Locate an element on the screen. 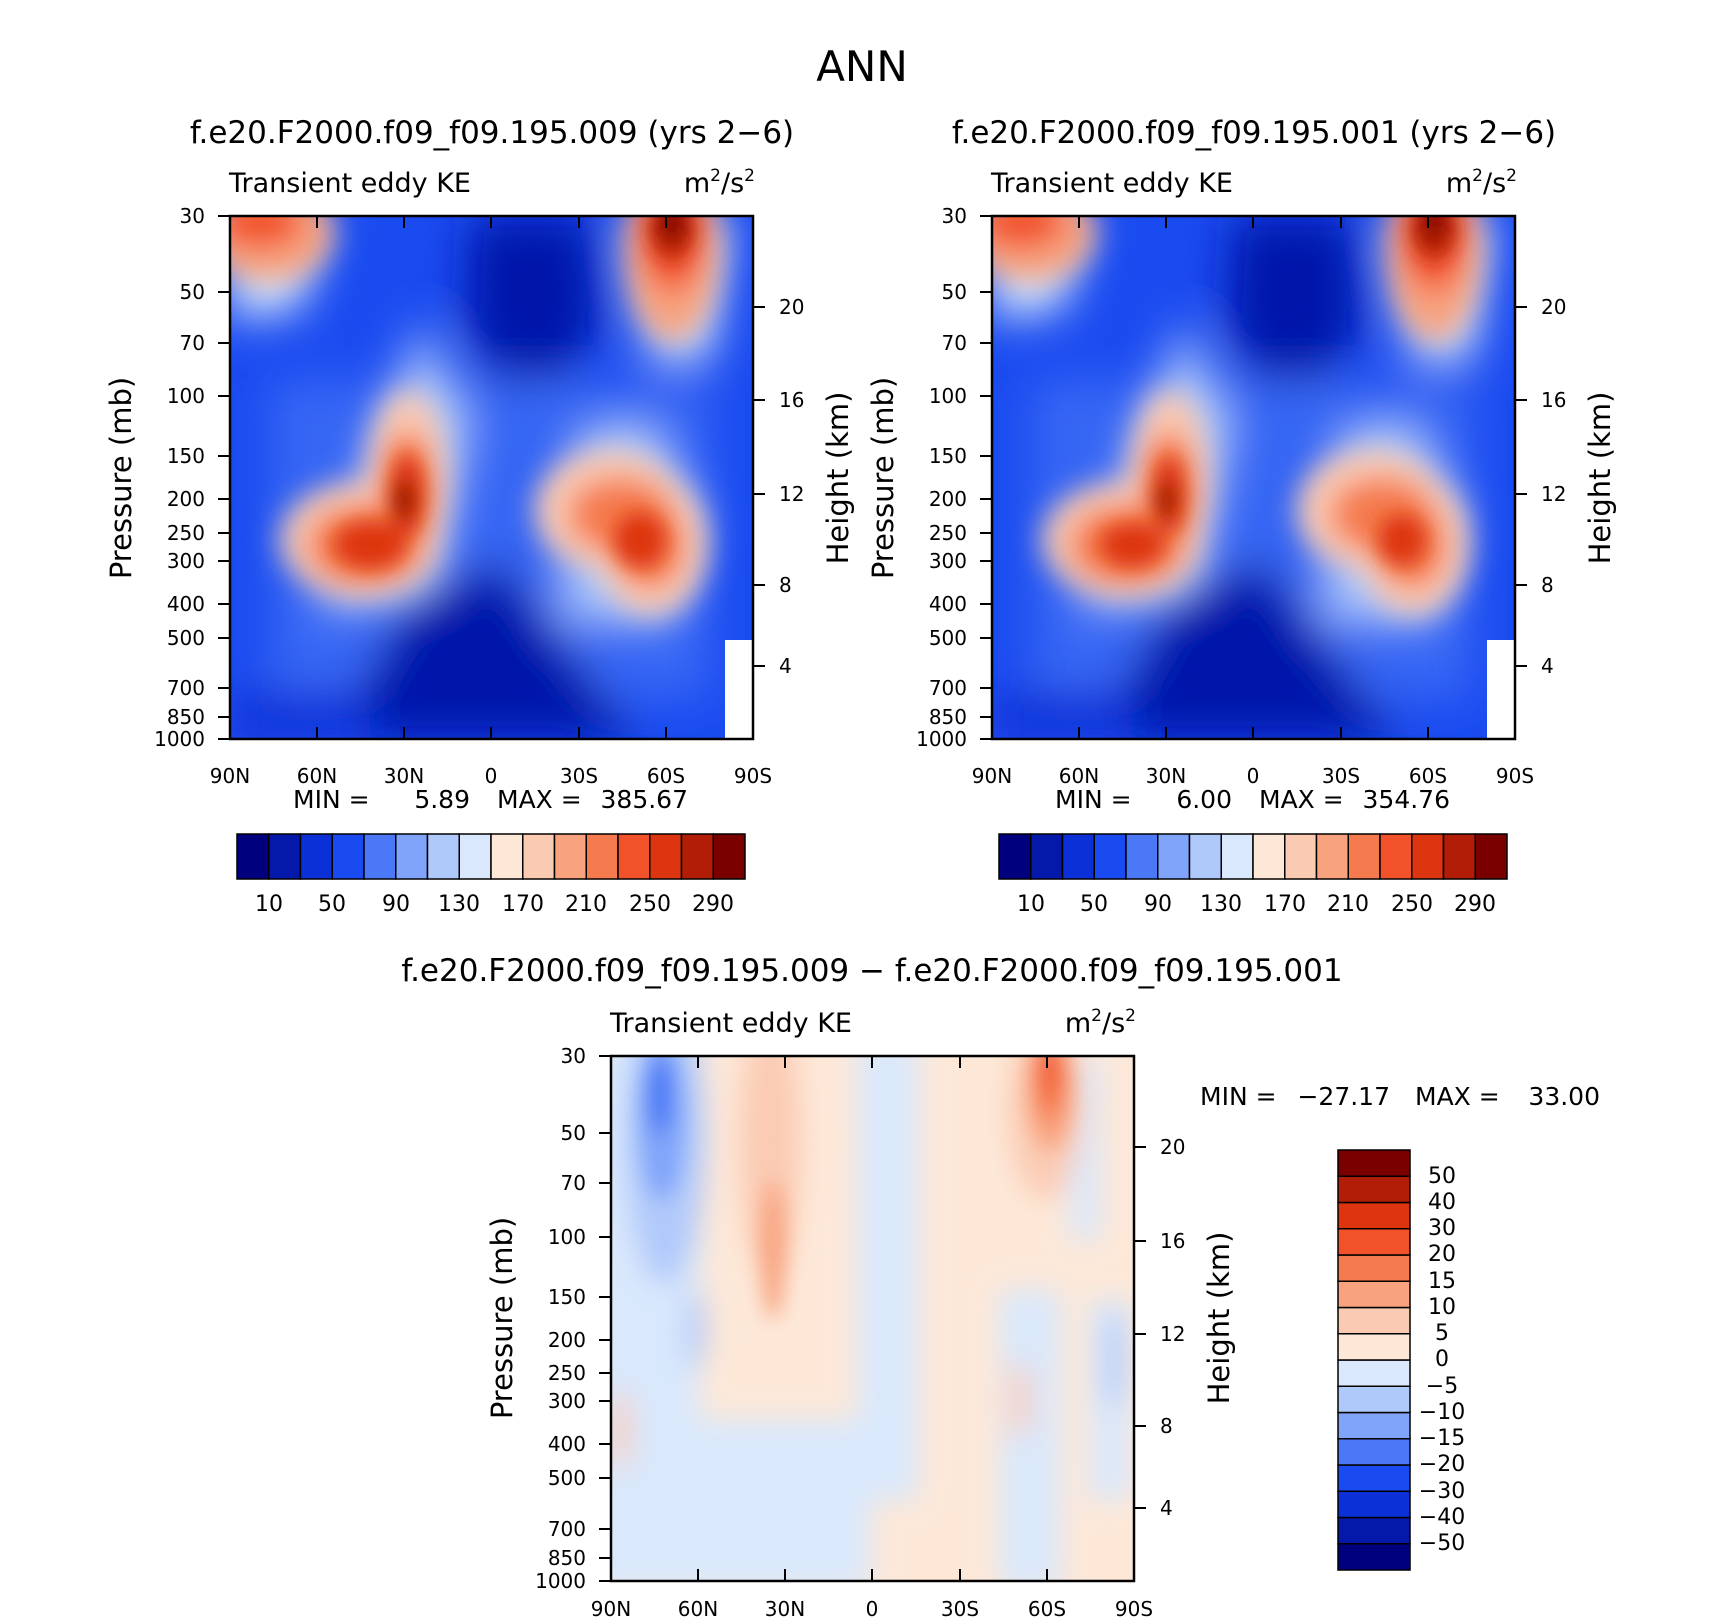  panel-2-x-axis: 90N 60N 30N 0 30S 60S 90S is located at coordinates (1253, 502).